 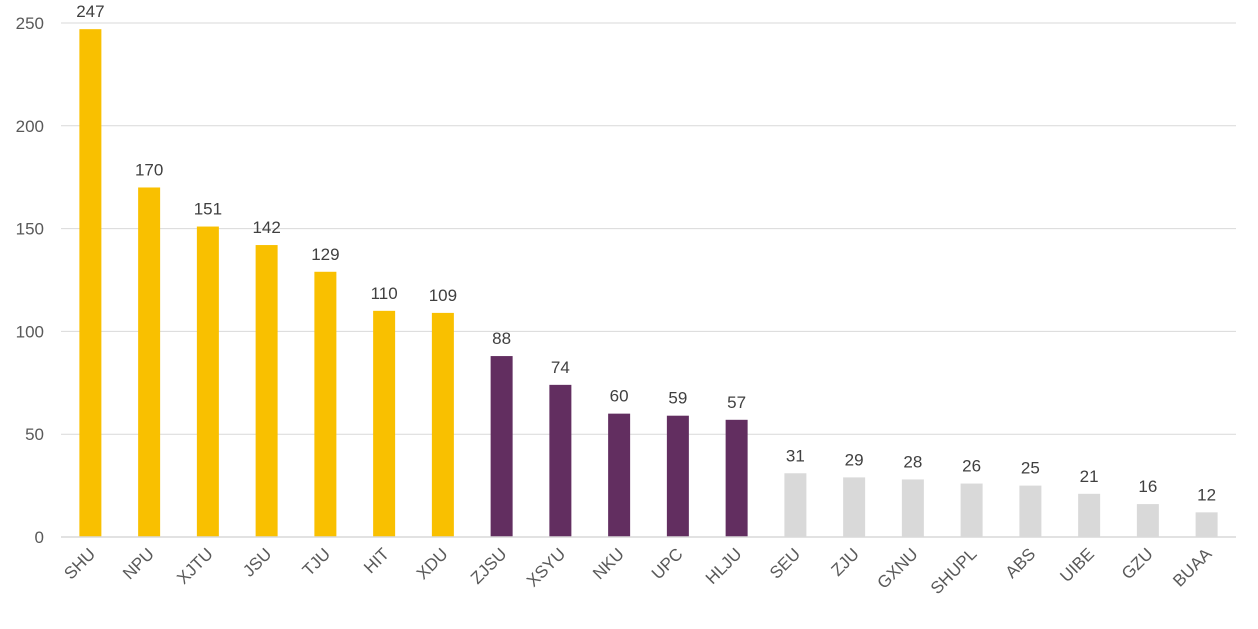 I want to click on x-tick-label: HIT, so click(x=376, y=560).